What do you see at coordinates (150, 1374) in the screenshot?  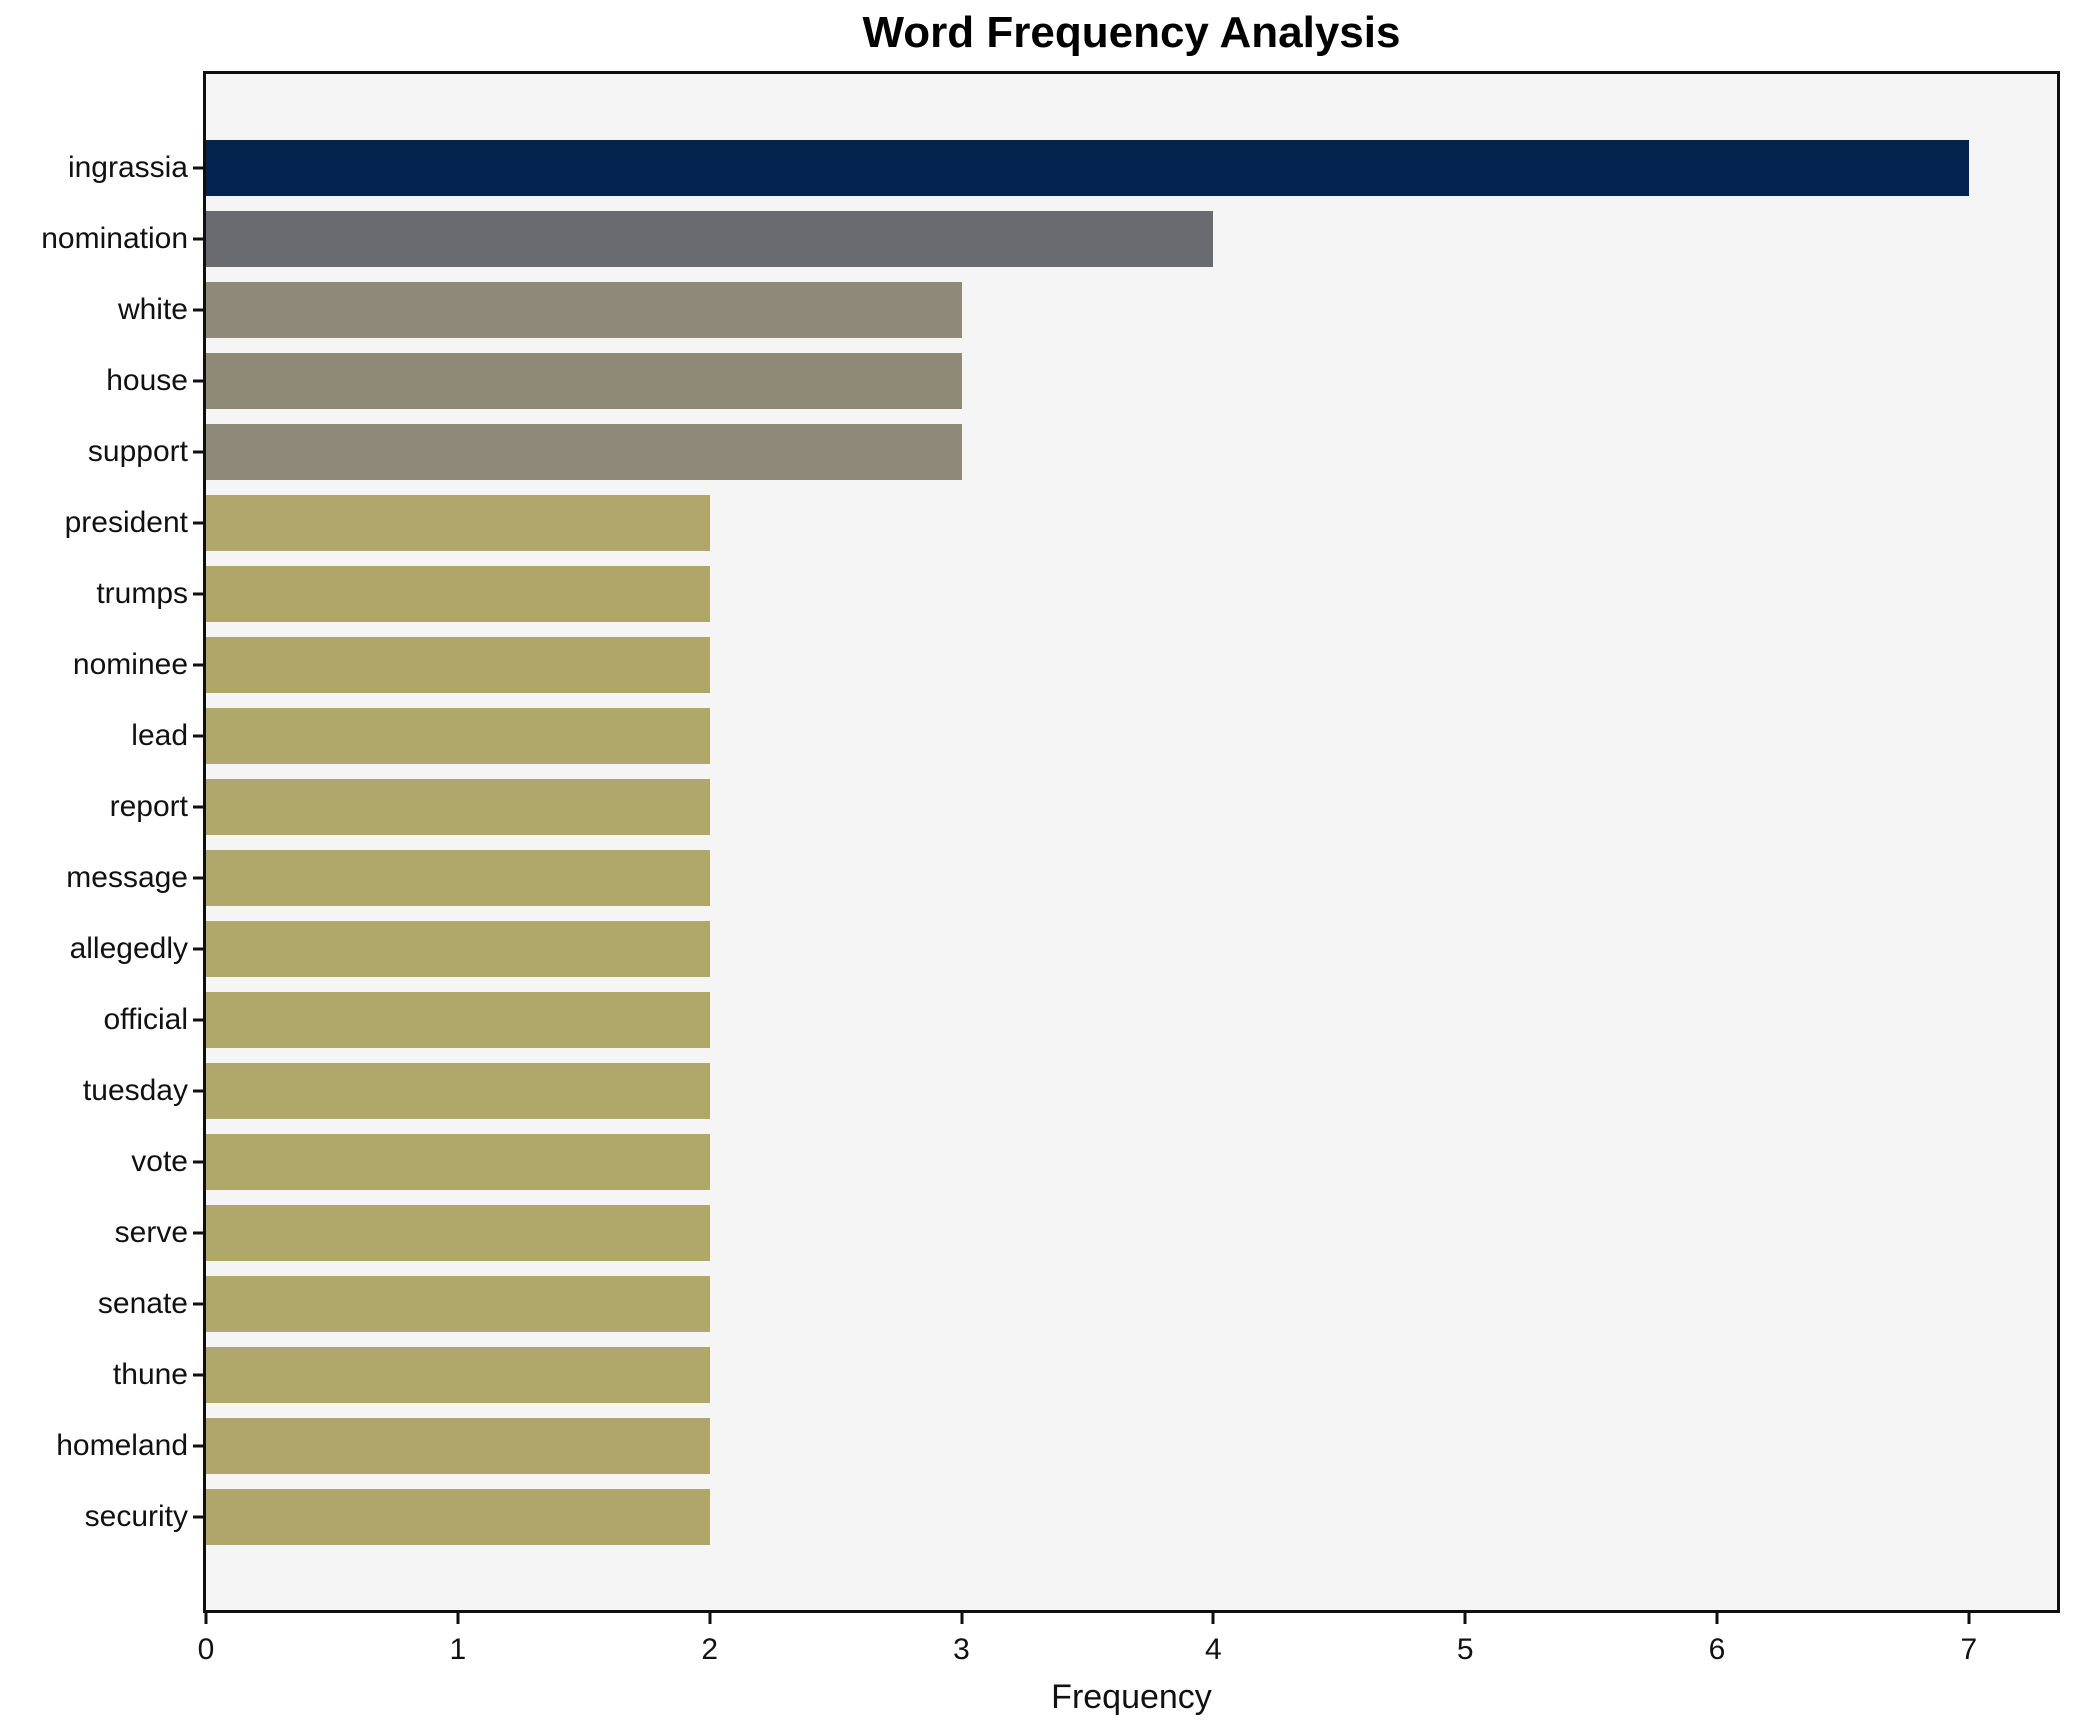 I see `y-tick-label: thune` at bounding box center [150, 1374].